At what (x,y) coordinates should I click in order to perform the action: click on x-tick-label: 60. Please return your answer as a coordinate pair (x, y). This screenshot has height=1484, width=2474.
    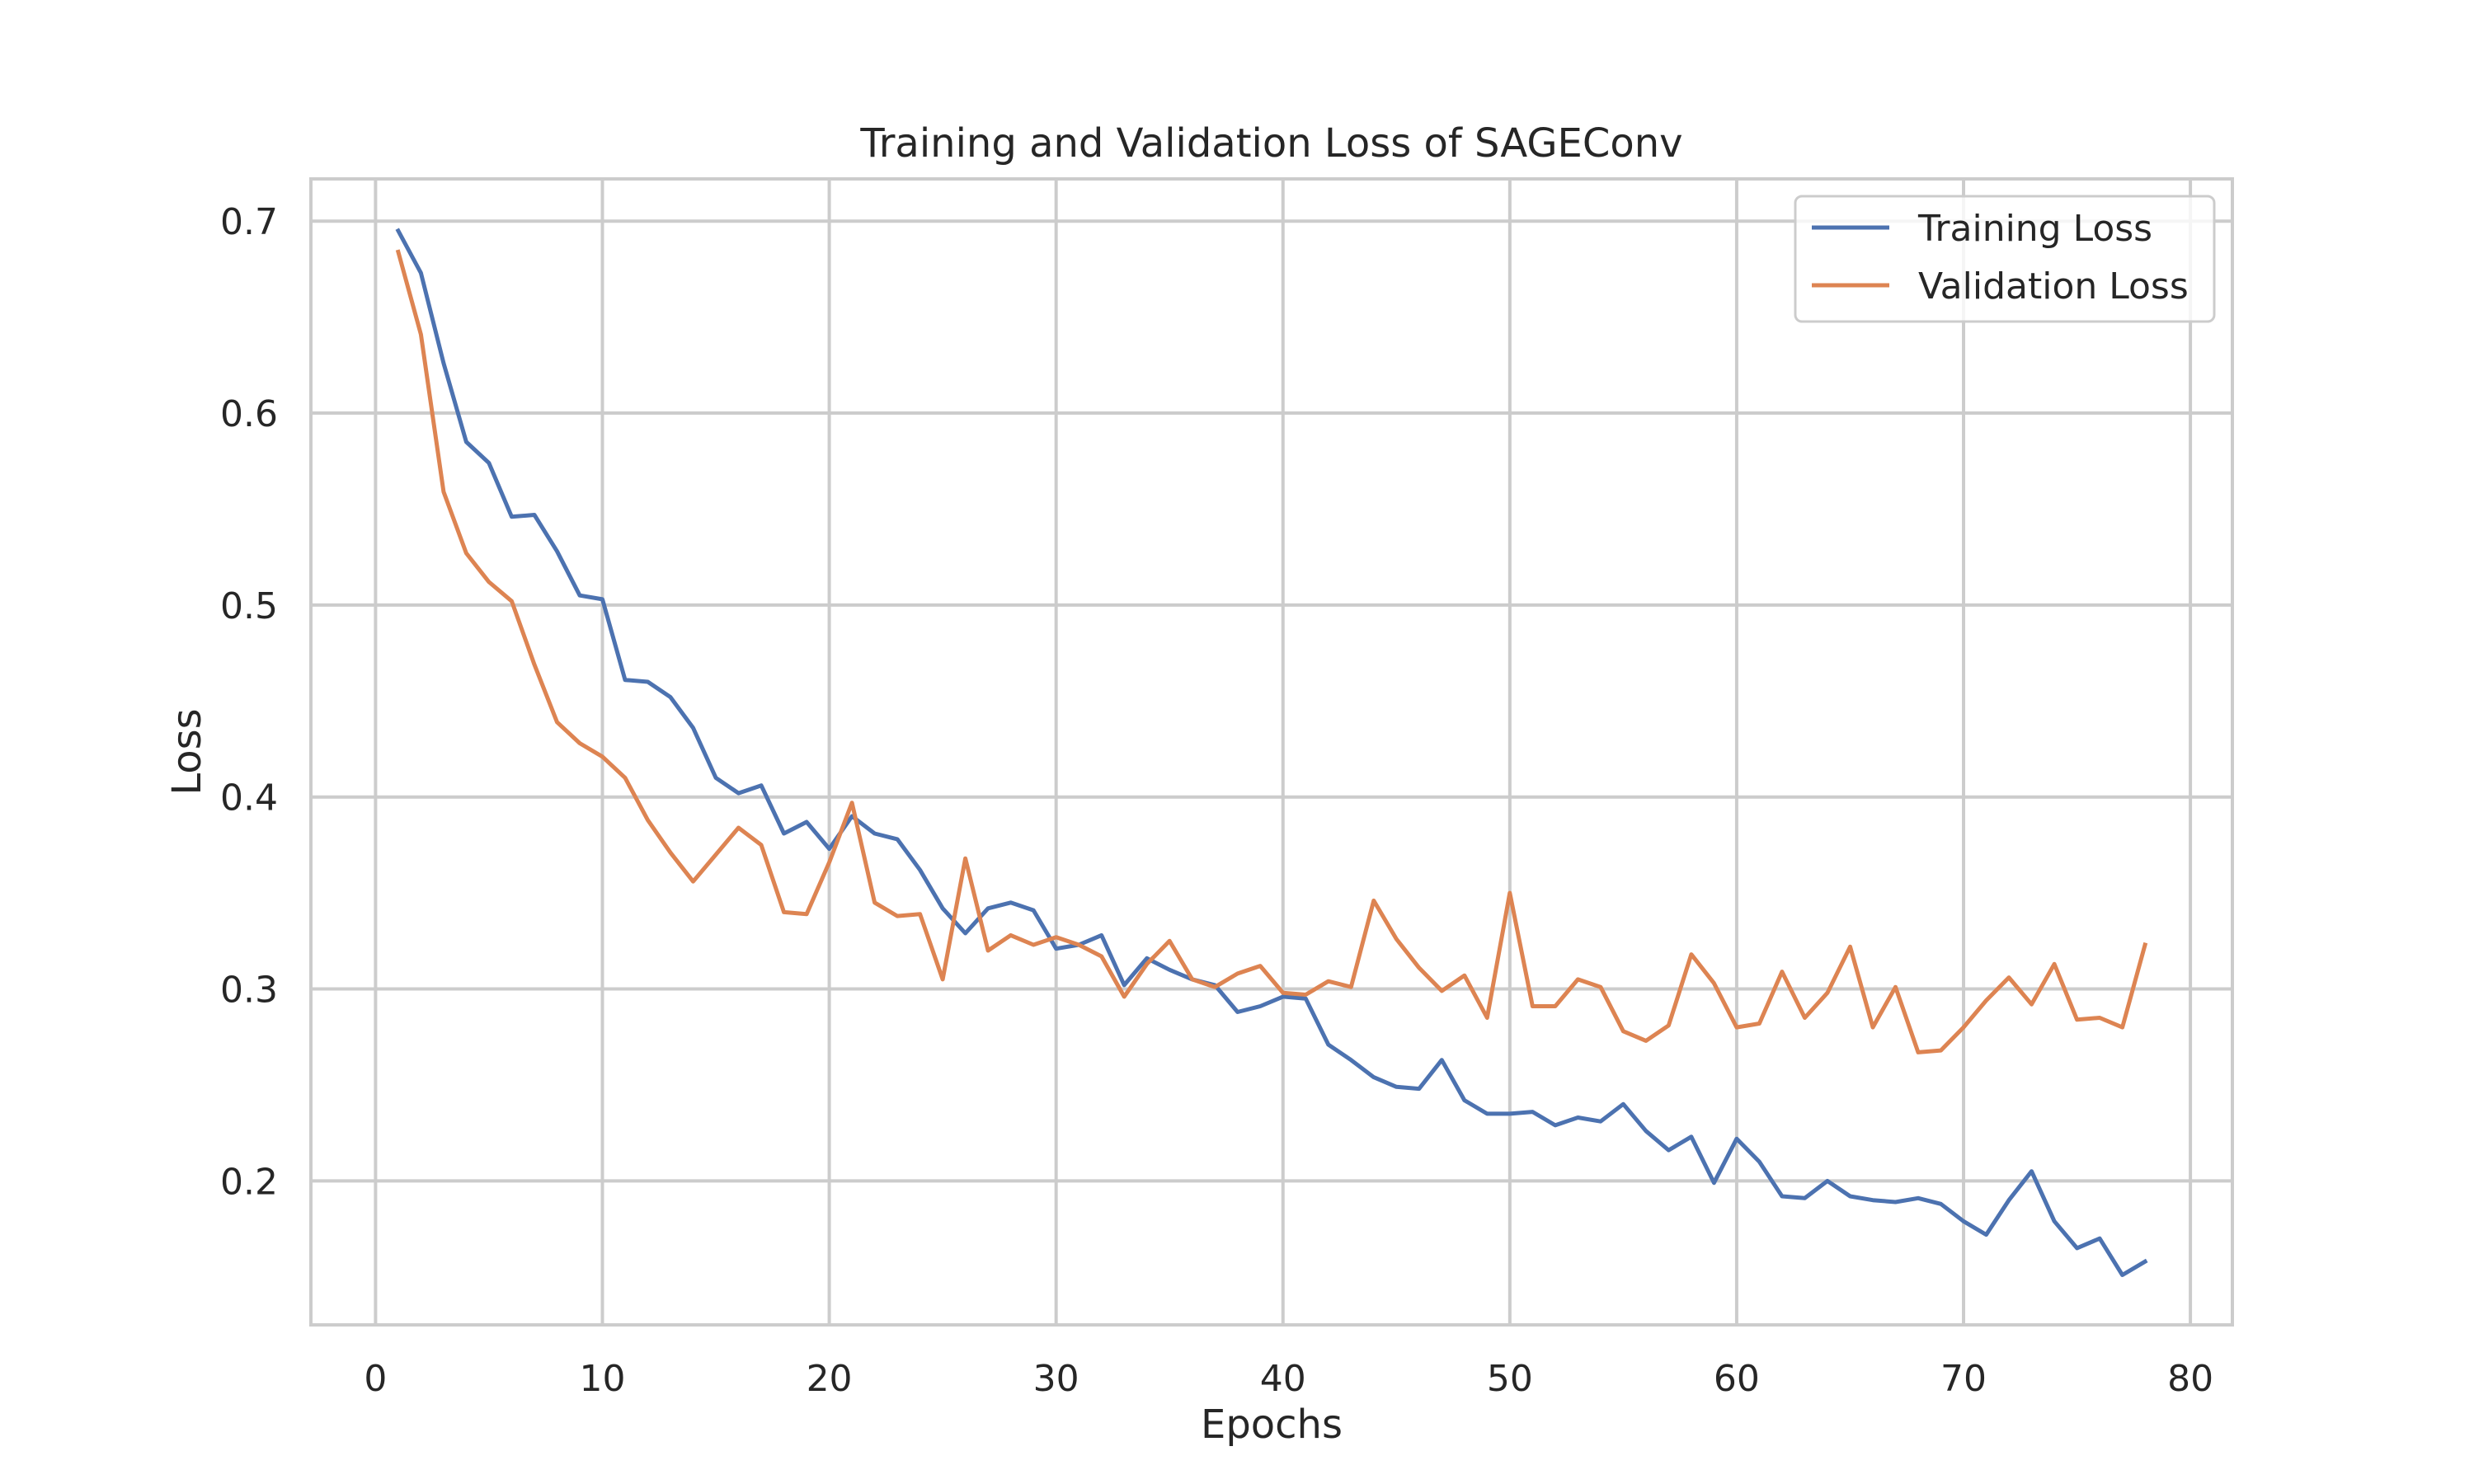
    Looking at the image, I should click on (1737, 1379).